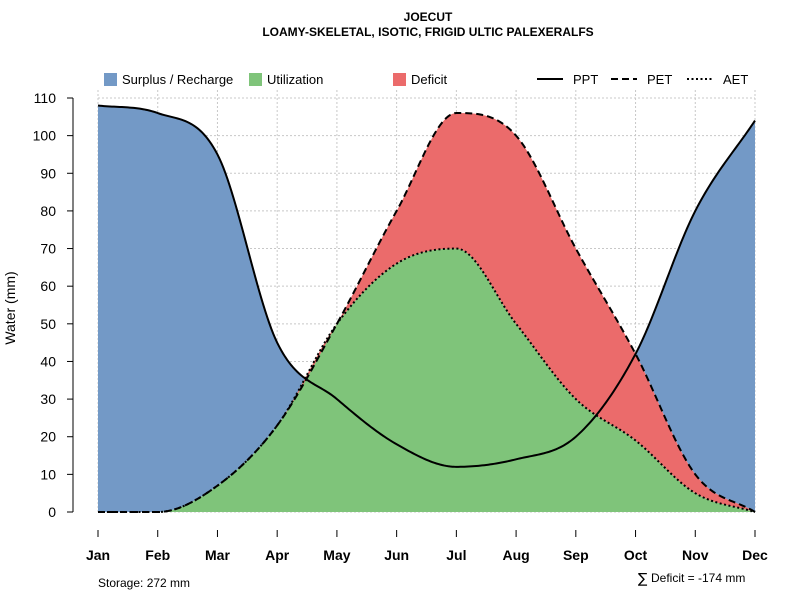  What do you see at coordinates (576, 555) in the screenshot?
I see `x-tick-label: Sep` at bounding box center [576, 555].